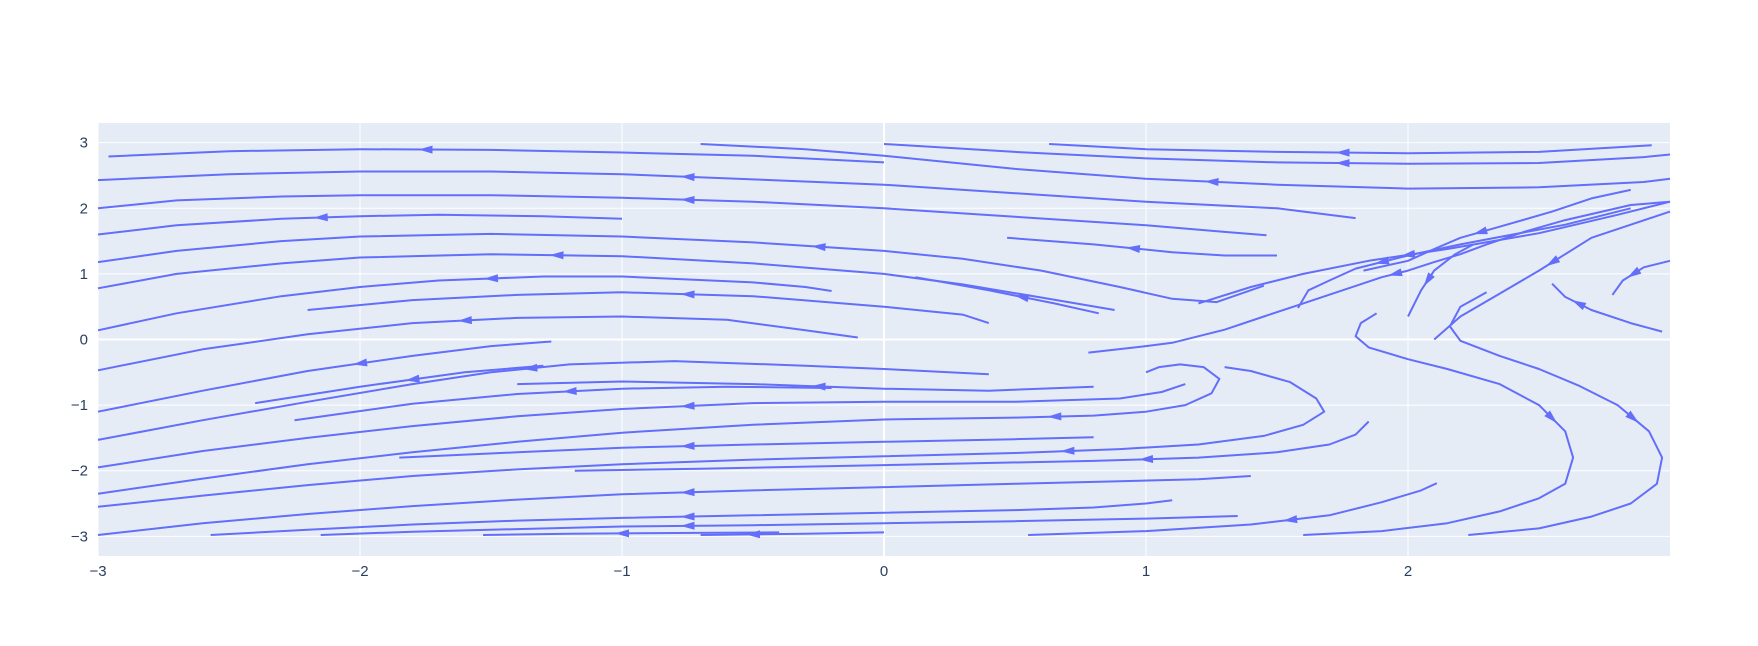  What do you see at coordinates (79, 471) in the screenshot?
I see `y-tick-label: −2` at bounding box center [79, 471].